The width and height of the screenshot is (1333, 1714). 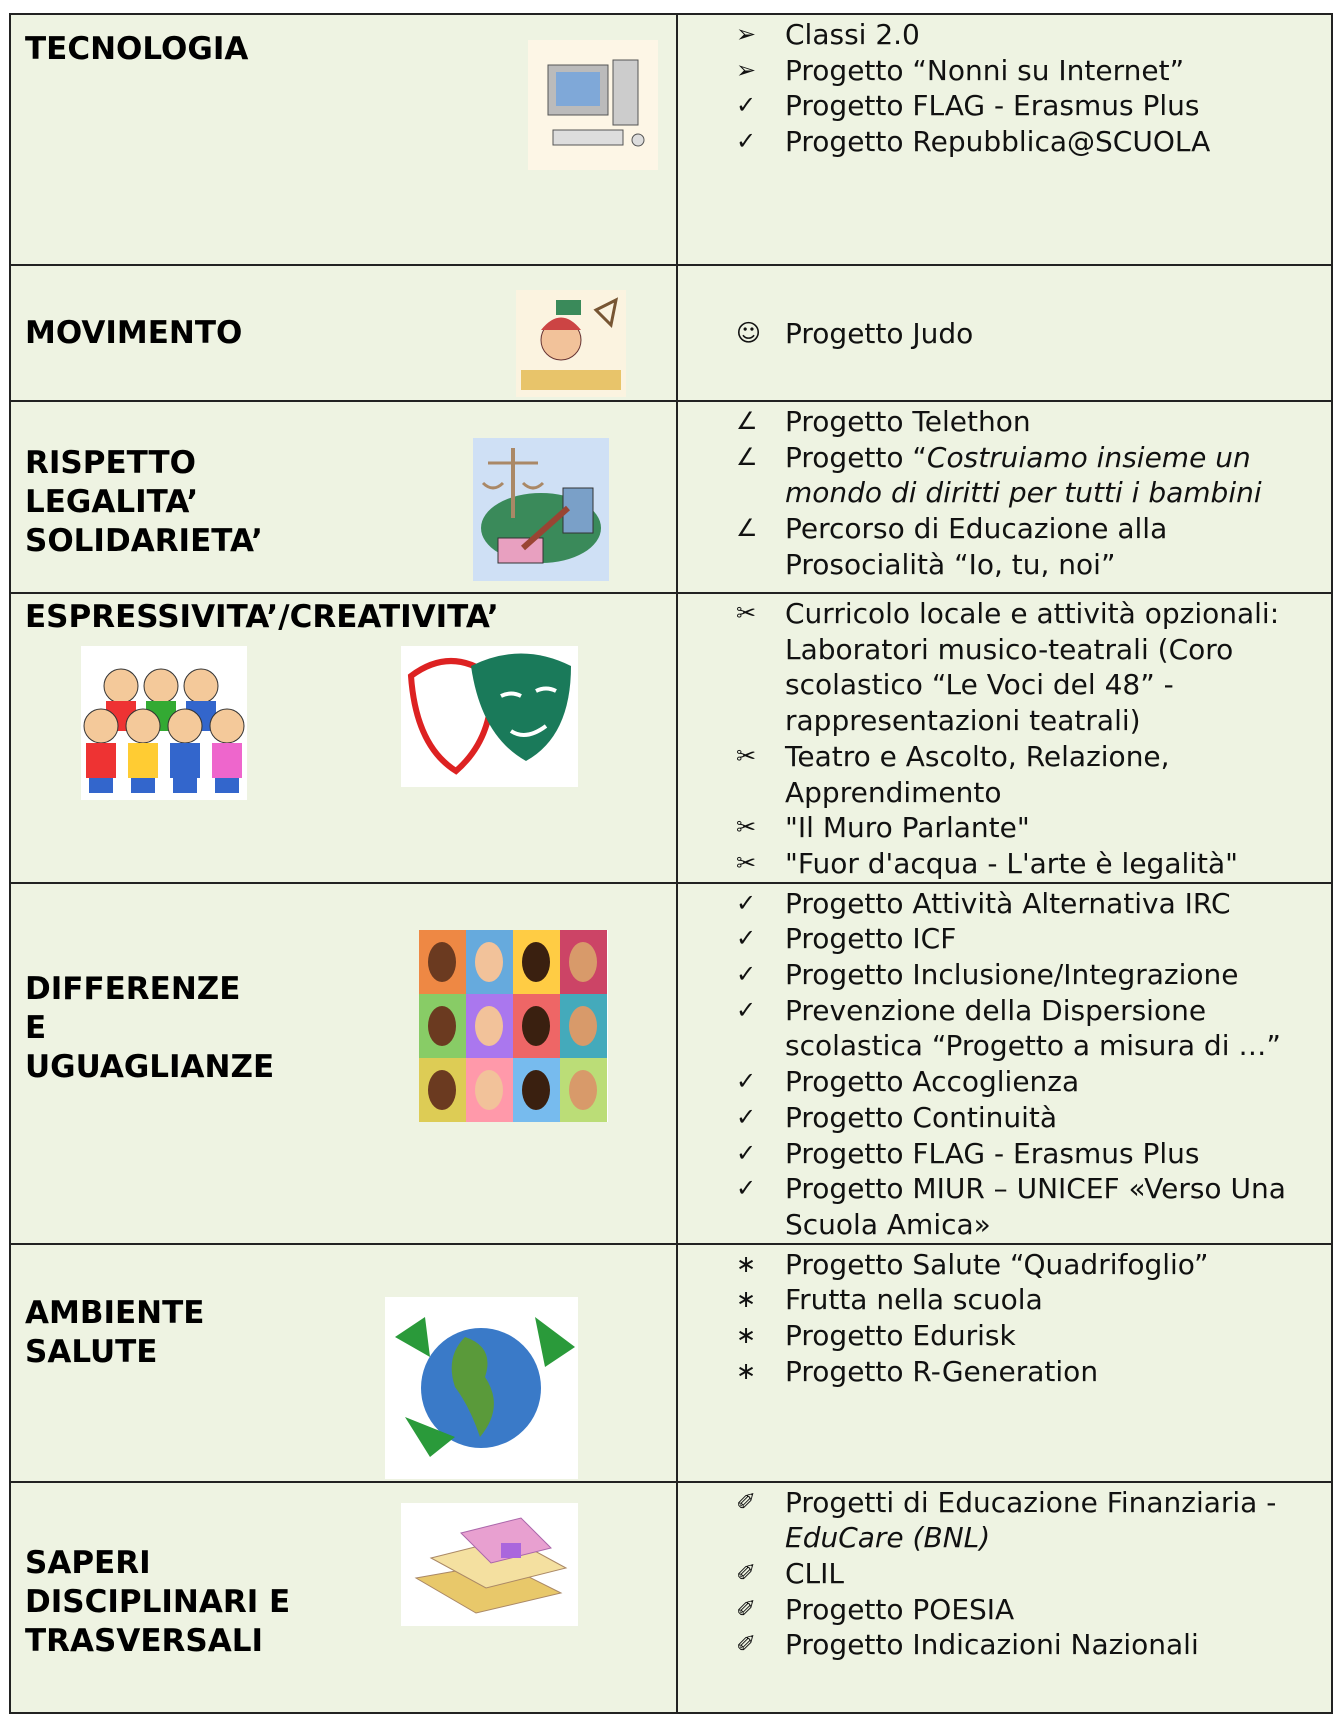 I want to click on title-line: SAPERI, so click(x=88, y=1562).